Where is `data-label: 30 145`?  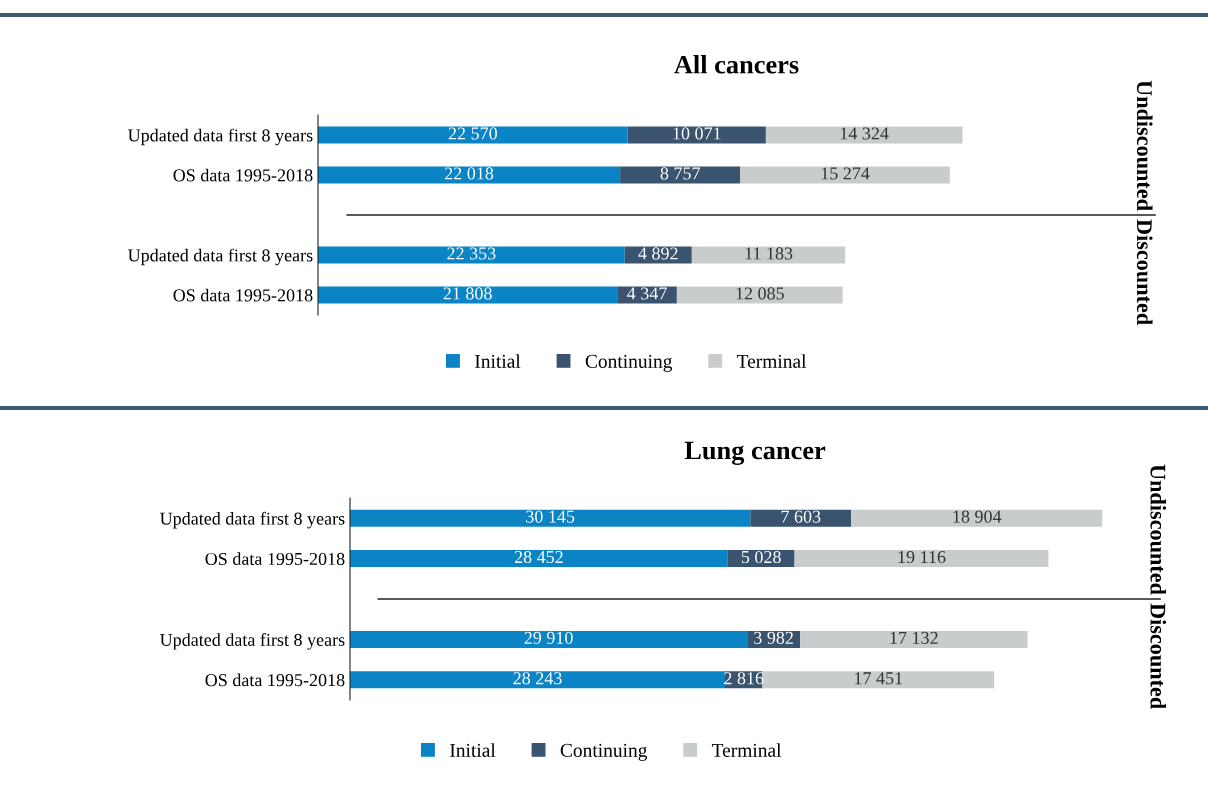 data-label: 30 145 is located at coordinates (550, 516).